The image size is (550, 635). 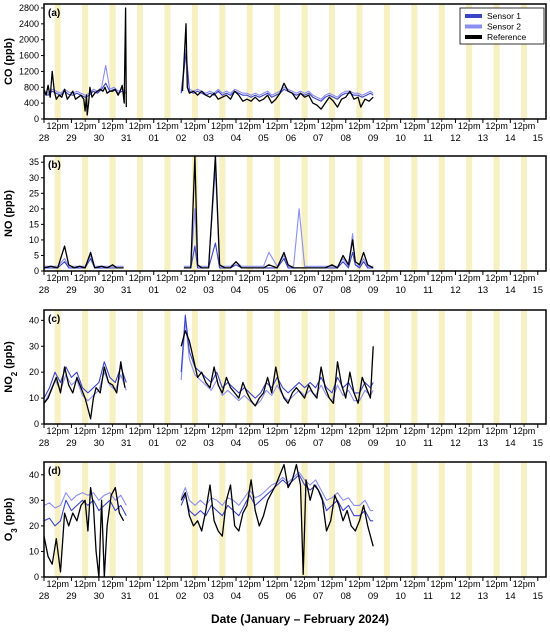 I want to click on legend-label: Sensor 1, so click(x=504, y=16).